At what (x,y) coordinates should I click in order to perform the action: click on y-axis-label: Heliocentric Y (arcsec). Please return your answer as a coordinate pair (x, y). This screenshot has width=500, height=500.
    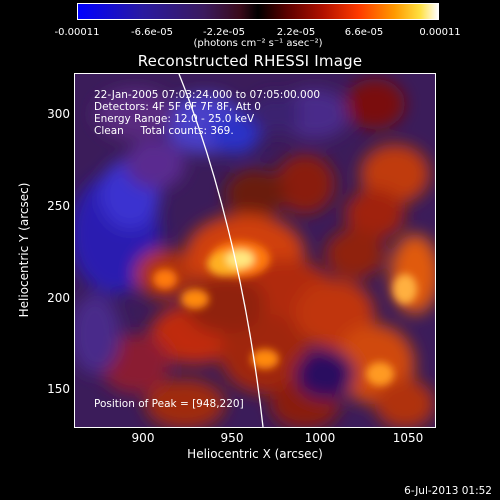
    Looking at the image, I should click on (24, 250).